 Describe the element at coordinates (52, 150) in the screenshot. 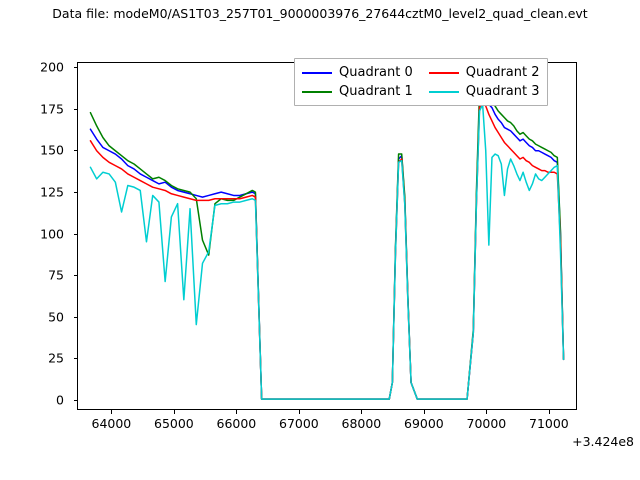

I see `y-tick-label: 150` at that location.